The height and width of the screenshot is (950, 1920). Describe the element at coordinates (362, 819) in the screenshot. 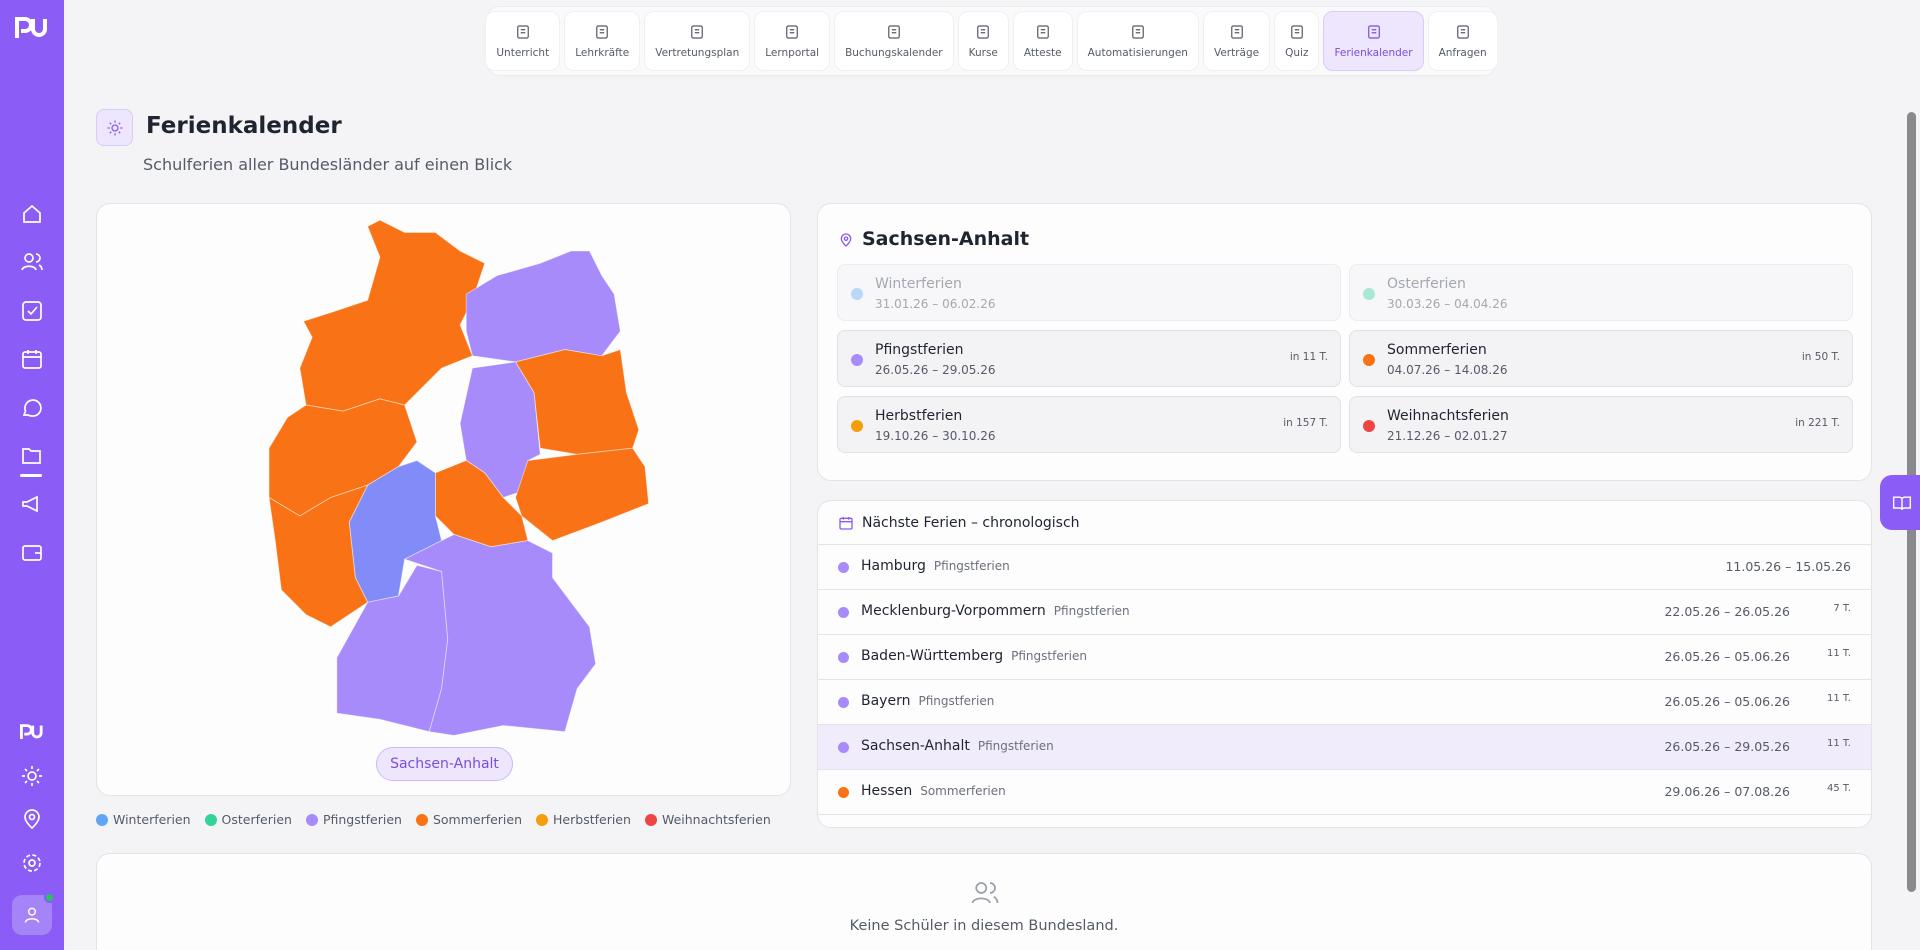

I see `legend-label: Pfingstferien` at that location.